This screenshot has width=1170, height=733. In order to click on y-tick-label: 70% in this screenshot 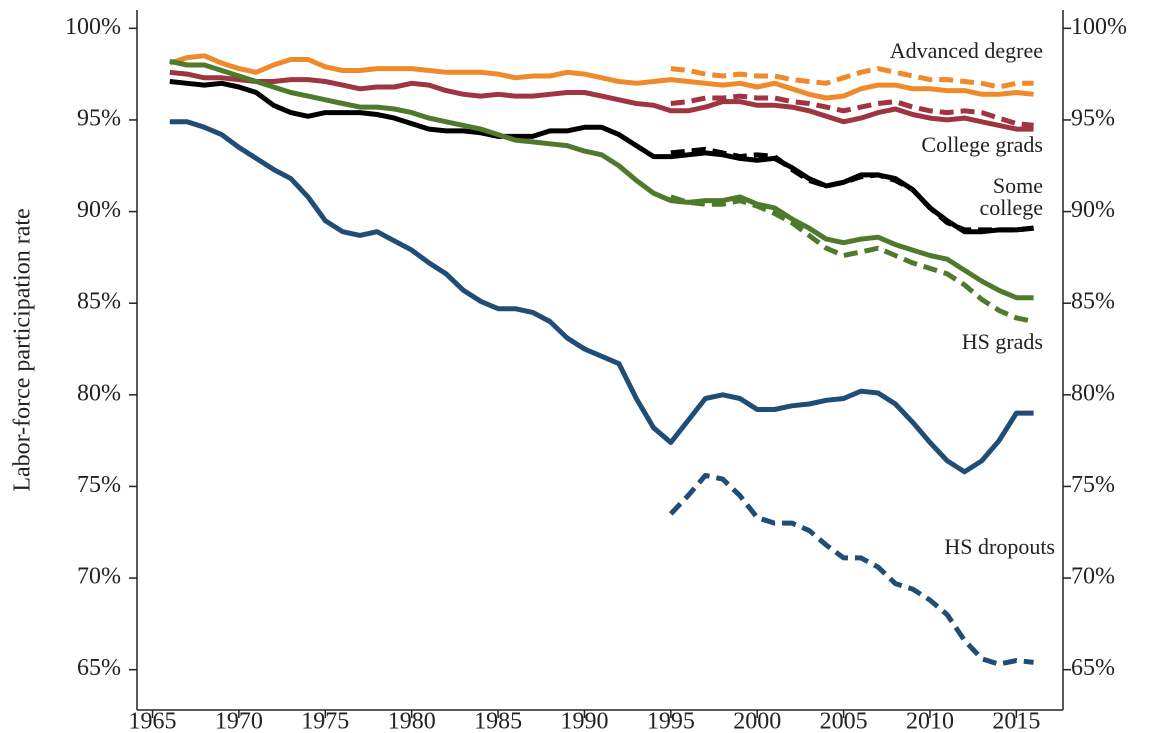, I will do `click(99, 577)`.